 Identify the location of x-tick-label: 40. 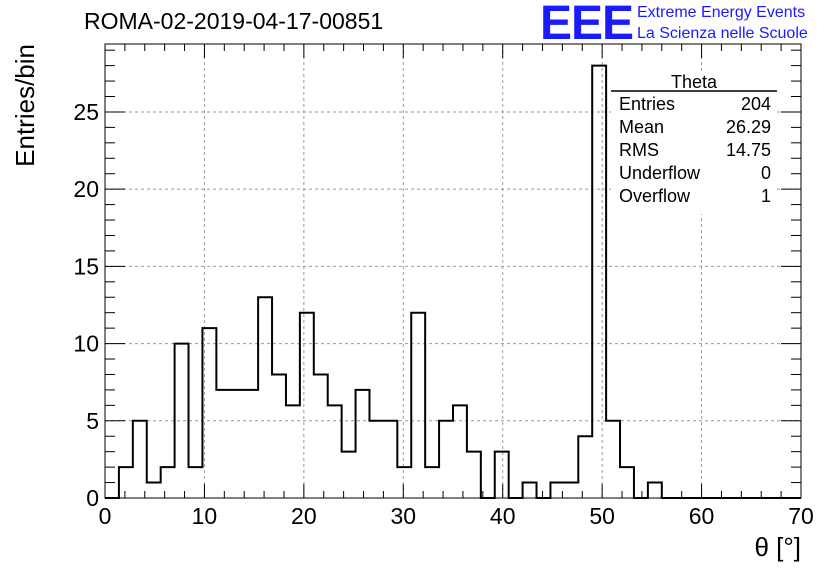
(503, 516).